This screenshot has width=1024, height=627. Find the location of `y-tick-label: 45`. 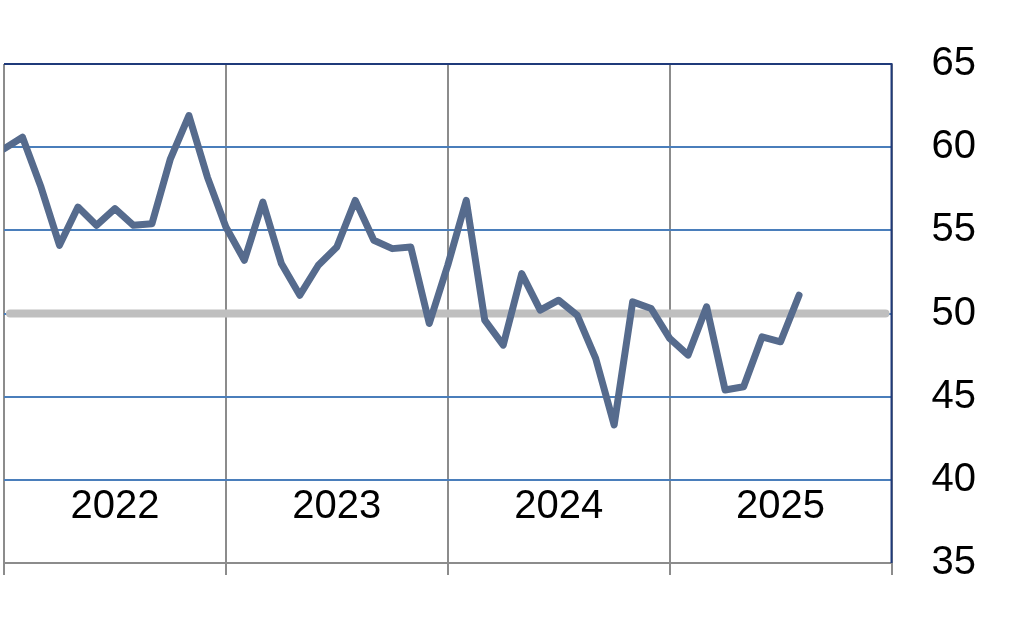

y-tick-label: 45 is located at coordinates (954, 393).